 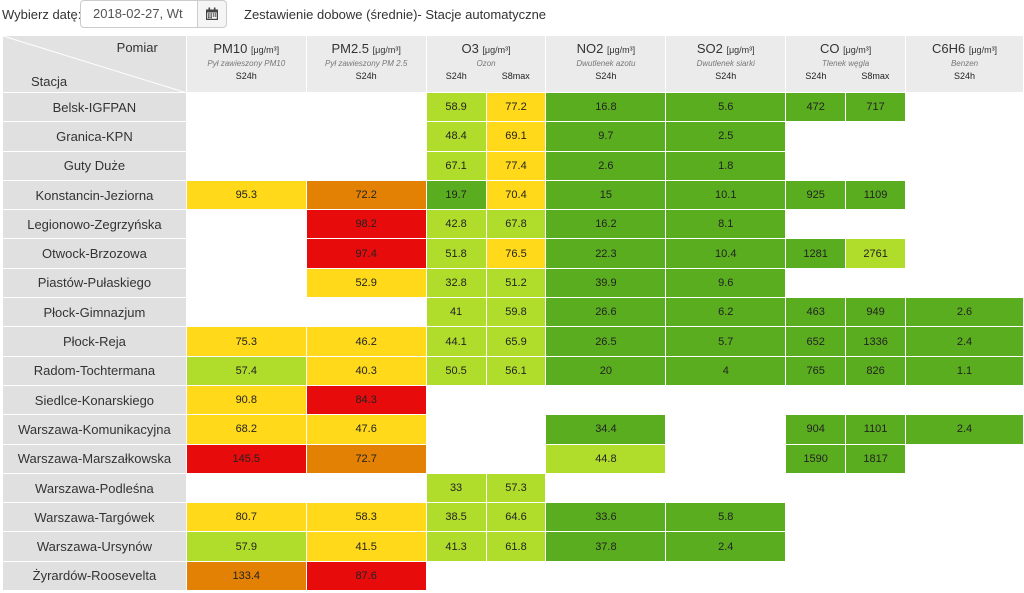 I want to click on date-label: Wybierz datę:, so click(x=42, y=14).